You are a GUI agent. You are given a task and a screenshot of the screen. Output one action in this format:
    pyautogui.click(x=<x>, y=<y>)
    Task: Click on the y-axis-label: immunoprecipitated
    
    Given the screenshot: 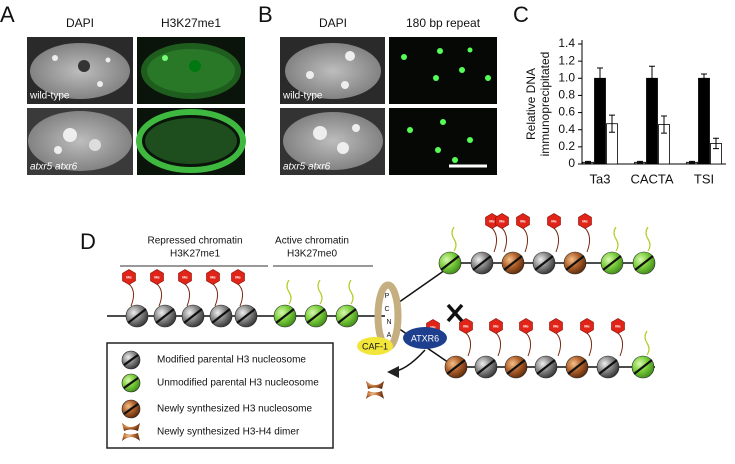 What is the action you would take?
    pyautogui.click(x=545, y=104)
    